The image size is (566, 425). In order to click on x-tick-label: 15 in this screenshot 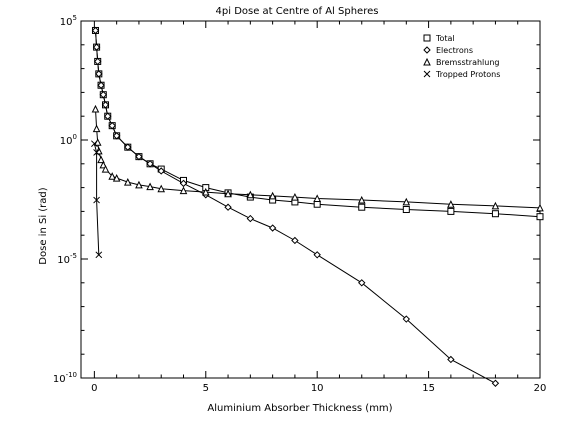, I will do `click(428, 388)`.